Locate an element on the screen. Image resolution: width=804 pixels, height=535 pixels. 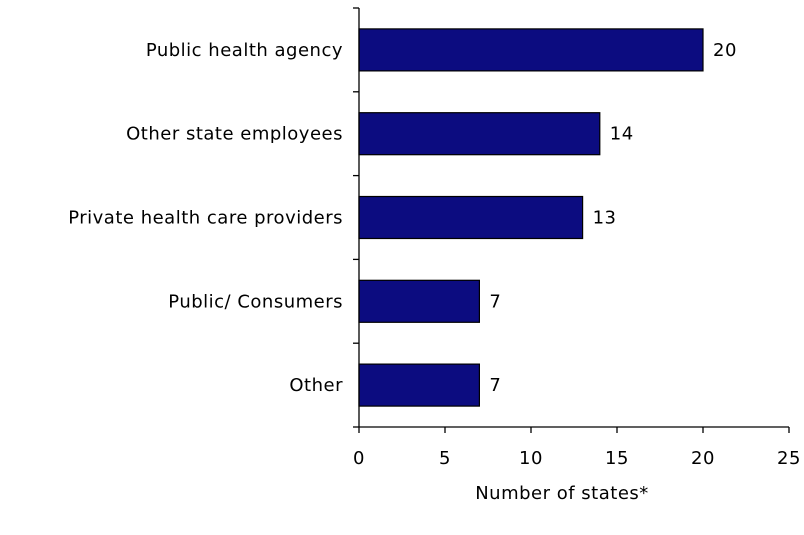
data-label: 20 is located at coordinates (725, 50).